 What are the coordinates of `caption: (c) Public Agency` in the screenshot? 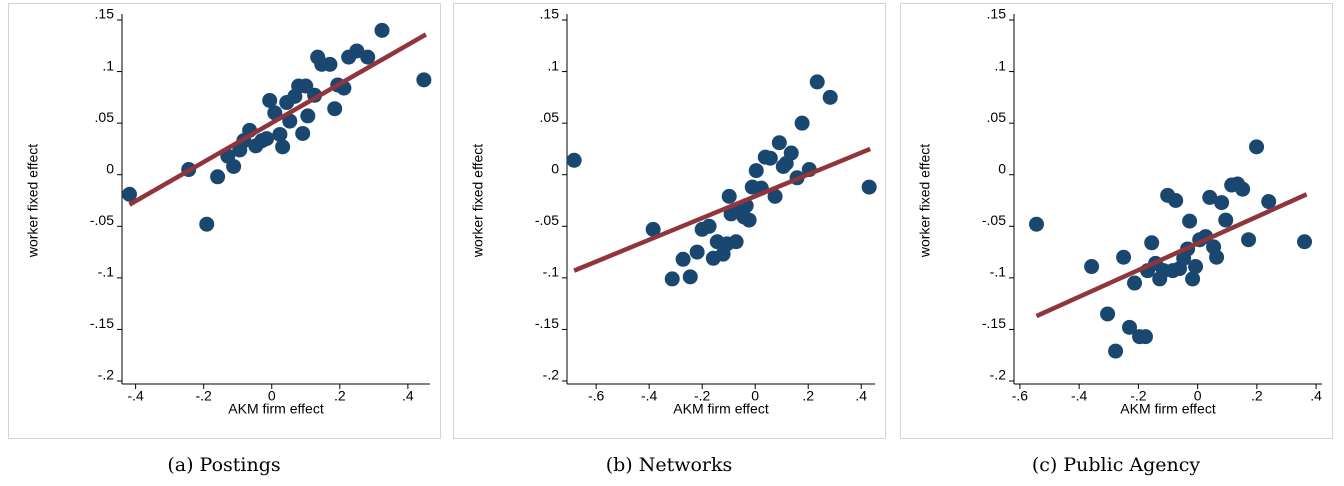 It's located at (1116, 465).